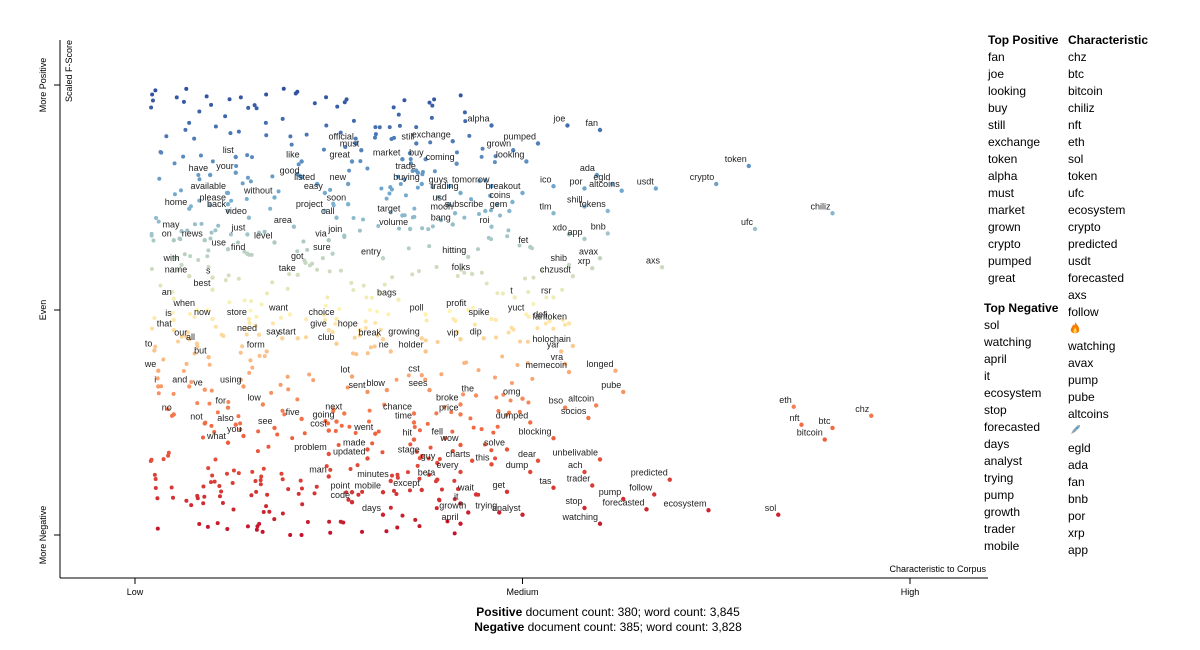 The height and width of the screenshot is (650, 1200). I want to click on characteristic-item: usdt, so click(1079, 261).